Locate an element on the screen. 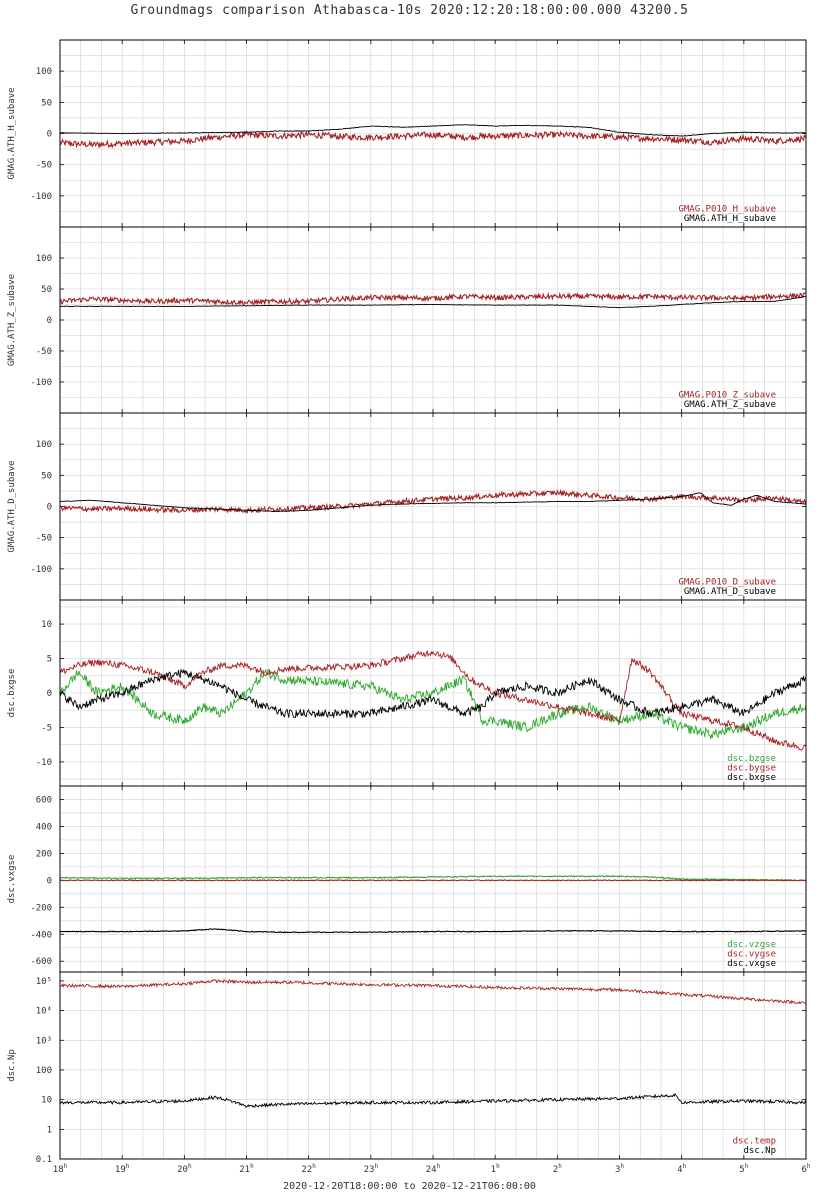 Image resolution: width=819 pixels, height=1200 pixels. x-tick-label: 4h is located at coordinates (681, 1169).